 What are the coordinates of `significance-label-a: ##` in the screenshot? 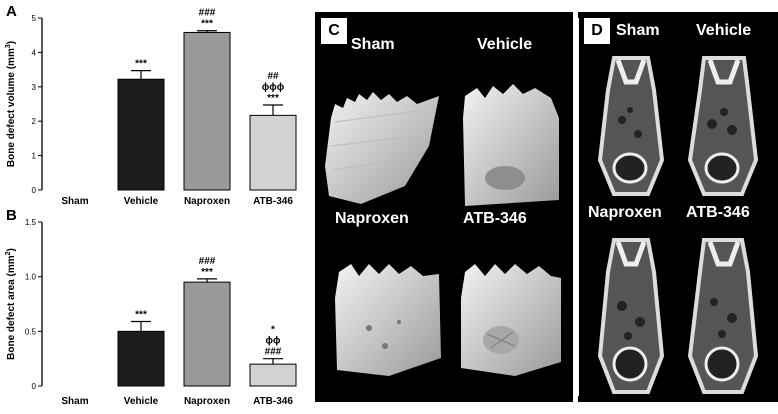 It's located at (273, 76).